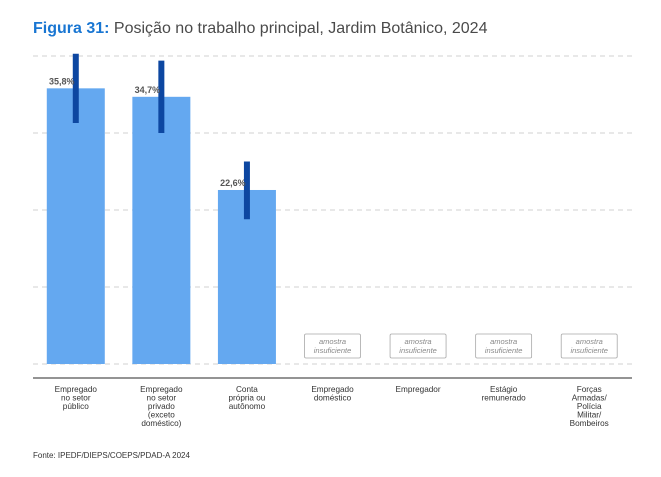 This screenshot has height=477, width=661. Describe the element at coordinates (589, 423) in the screenshot. I see `x-tick-label: Bombeiros` at that location.